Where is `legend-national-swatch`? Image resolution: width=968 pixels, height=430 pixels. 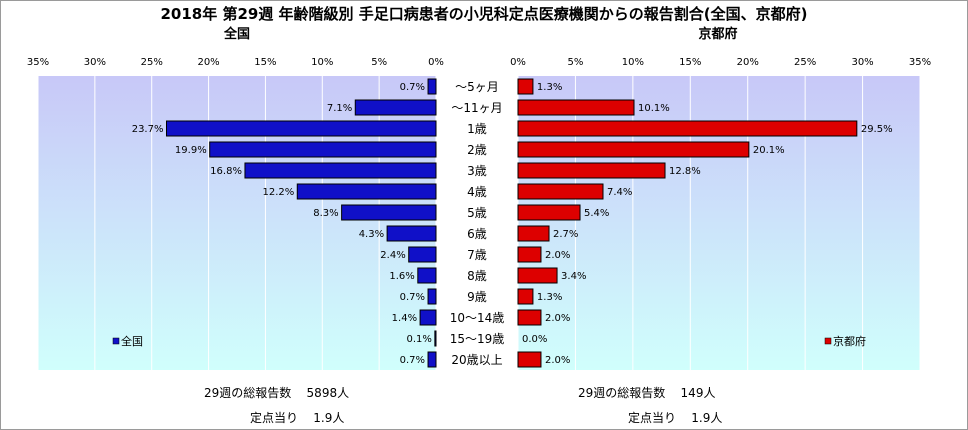 legend-national-swatch is located at coordinates (116, 341).